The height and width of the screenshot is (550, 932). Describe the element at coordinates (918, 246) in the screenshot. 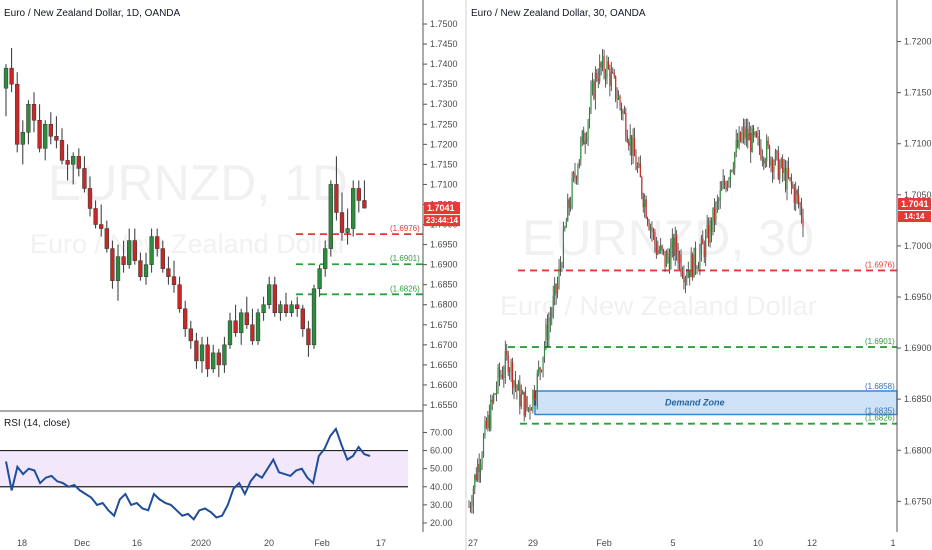

I see `right-price-tick-label: 1.7000` at that location.